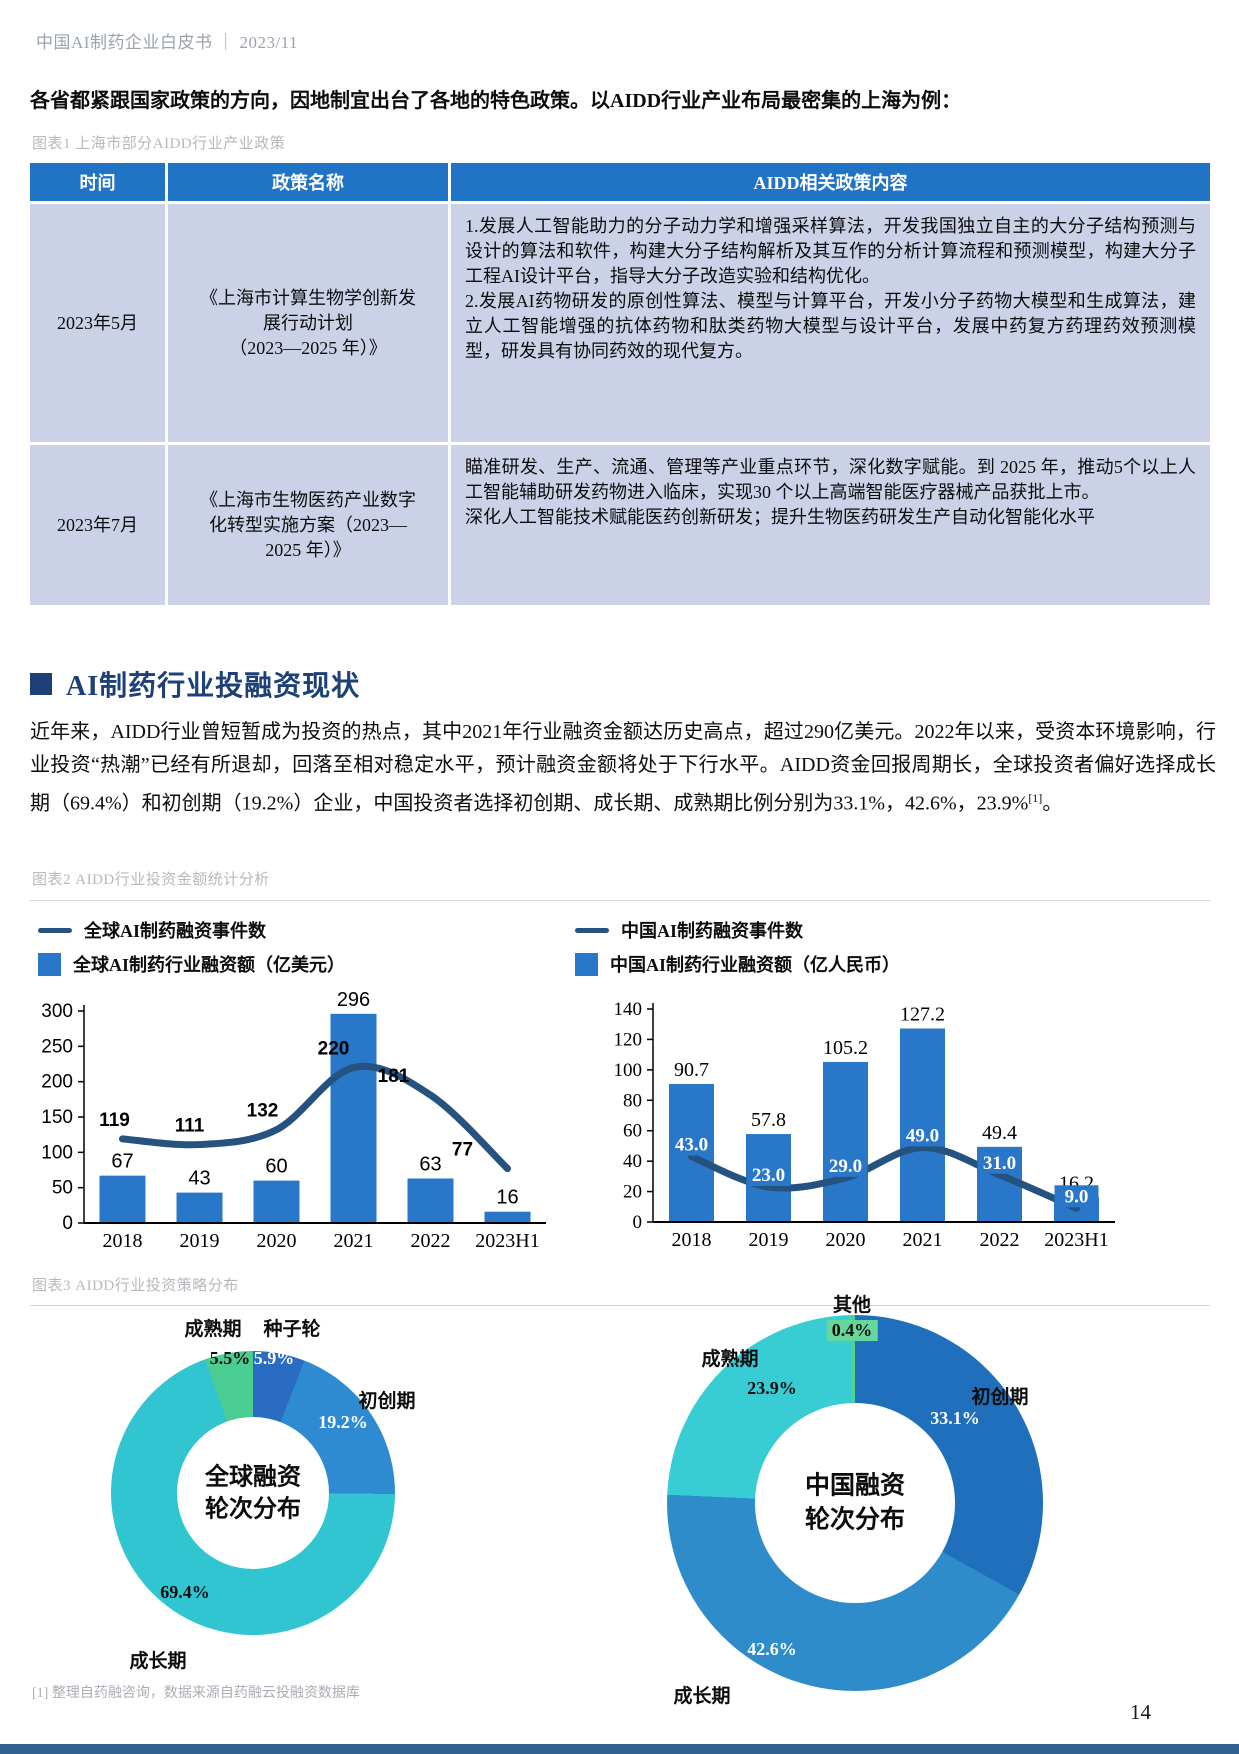 Image resolution: width=1239 pixels, height=1754 pixels. I want to click on legend-global-amount: 全球AI制药行业融资额（亿美元）, so click(191, 964).